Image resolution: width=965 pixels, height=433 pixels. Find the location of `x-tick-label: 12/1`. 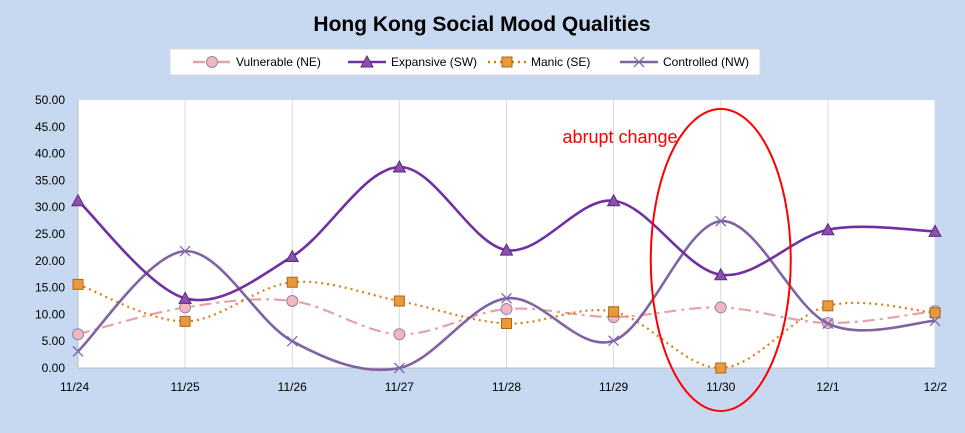

x-tick-label: 12/1 is located at coordinates (828, 387).